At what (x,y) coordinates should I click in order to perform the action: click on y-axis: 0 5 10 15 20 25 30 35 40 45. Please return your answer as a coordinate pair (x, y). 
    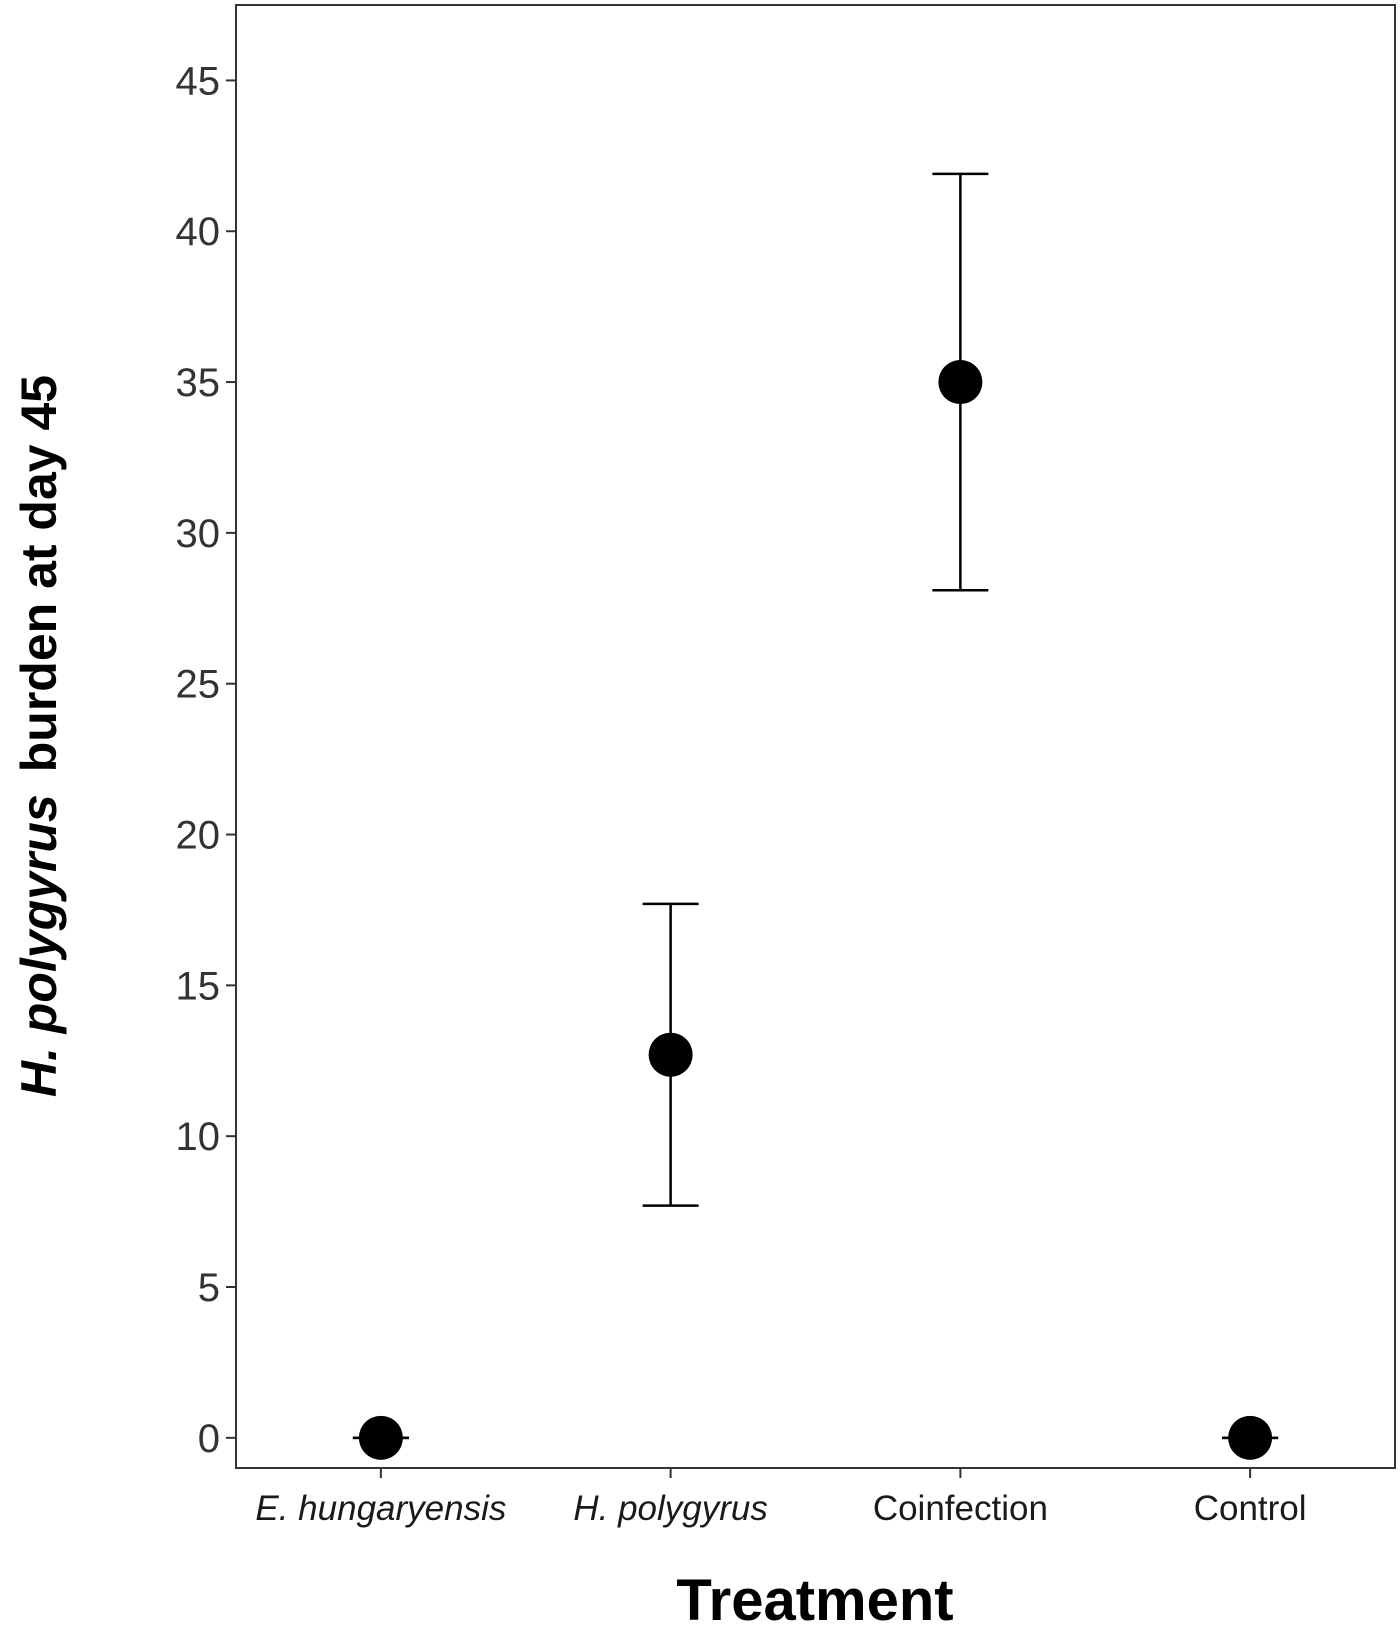
    Looking at the image, I should click on (206, 760).